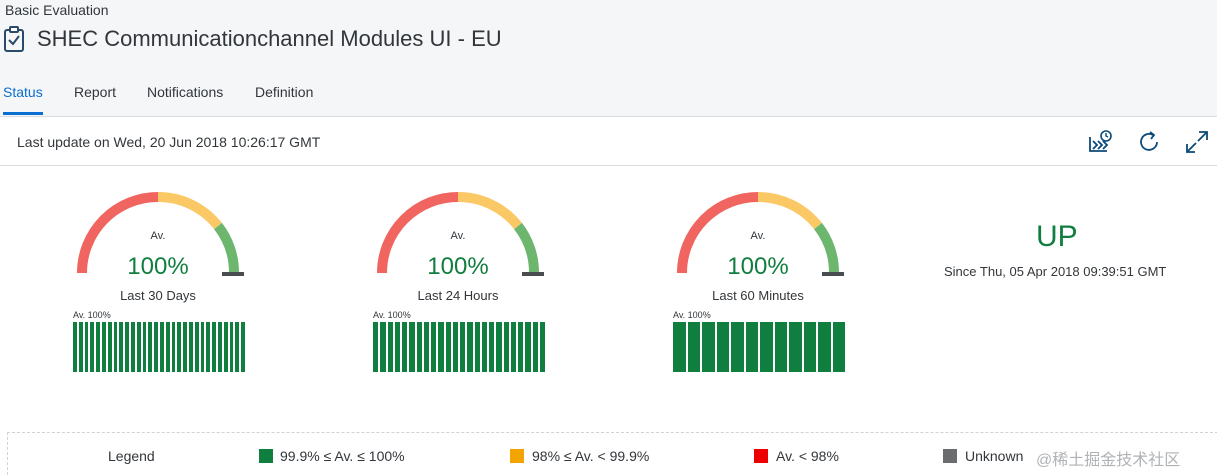 This screenshot has height=475, width=1217. What do you see at coordinates (1100, 142) in the screenshot?
I see `history-icon` at bounding box center [1100, 142].